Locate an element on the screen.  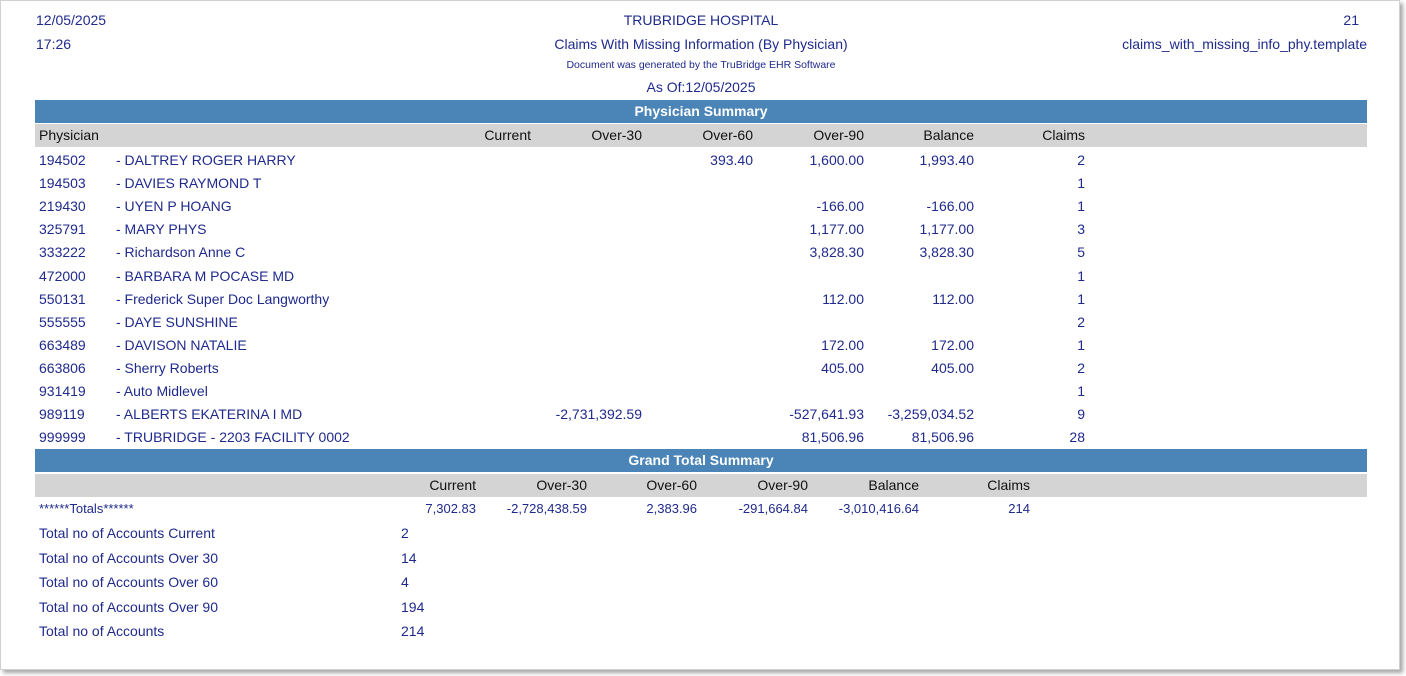
cell-over90: 81,506.96 is located at coordinates (832, 437).